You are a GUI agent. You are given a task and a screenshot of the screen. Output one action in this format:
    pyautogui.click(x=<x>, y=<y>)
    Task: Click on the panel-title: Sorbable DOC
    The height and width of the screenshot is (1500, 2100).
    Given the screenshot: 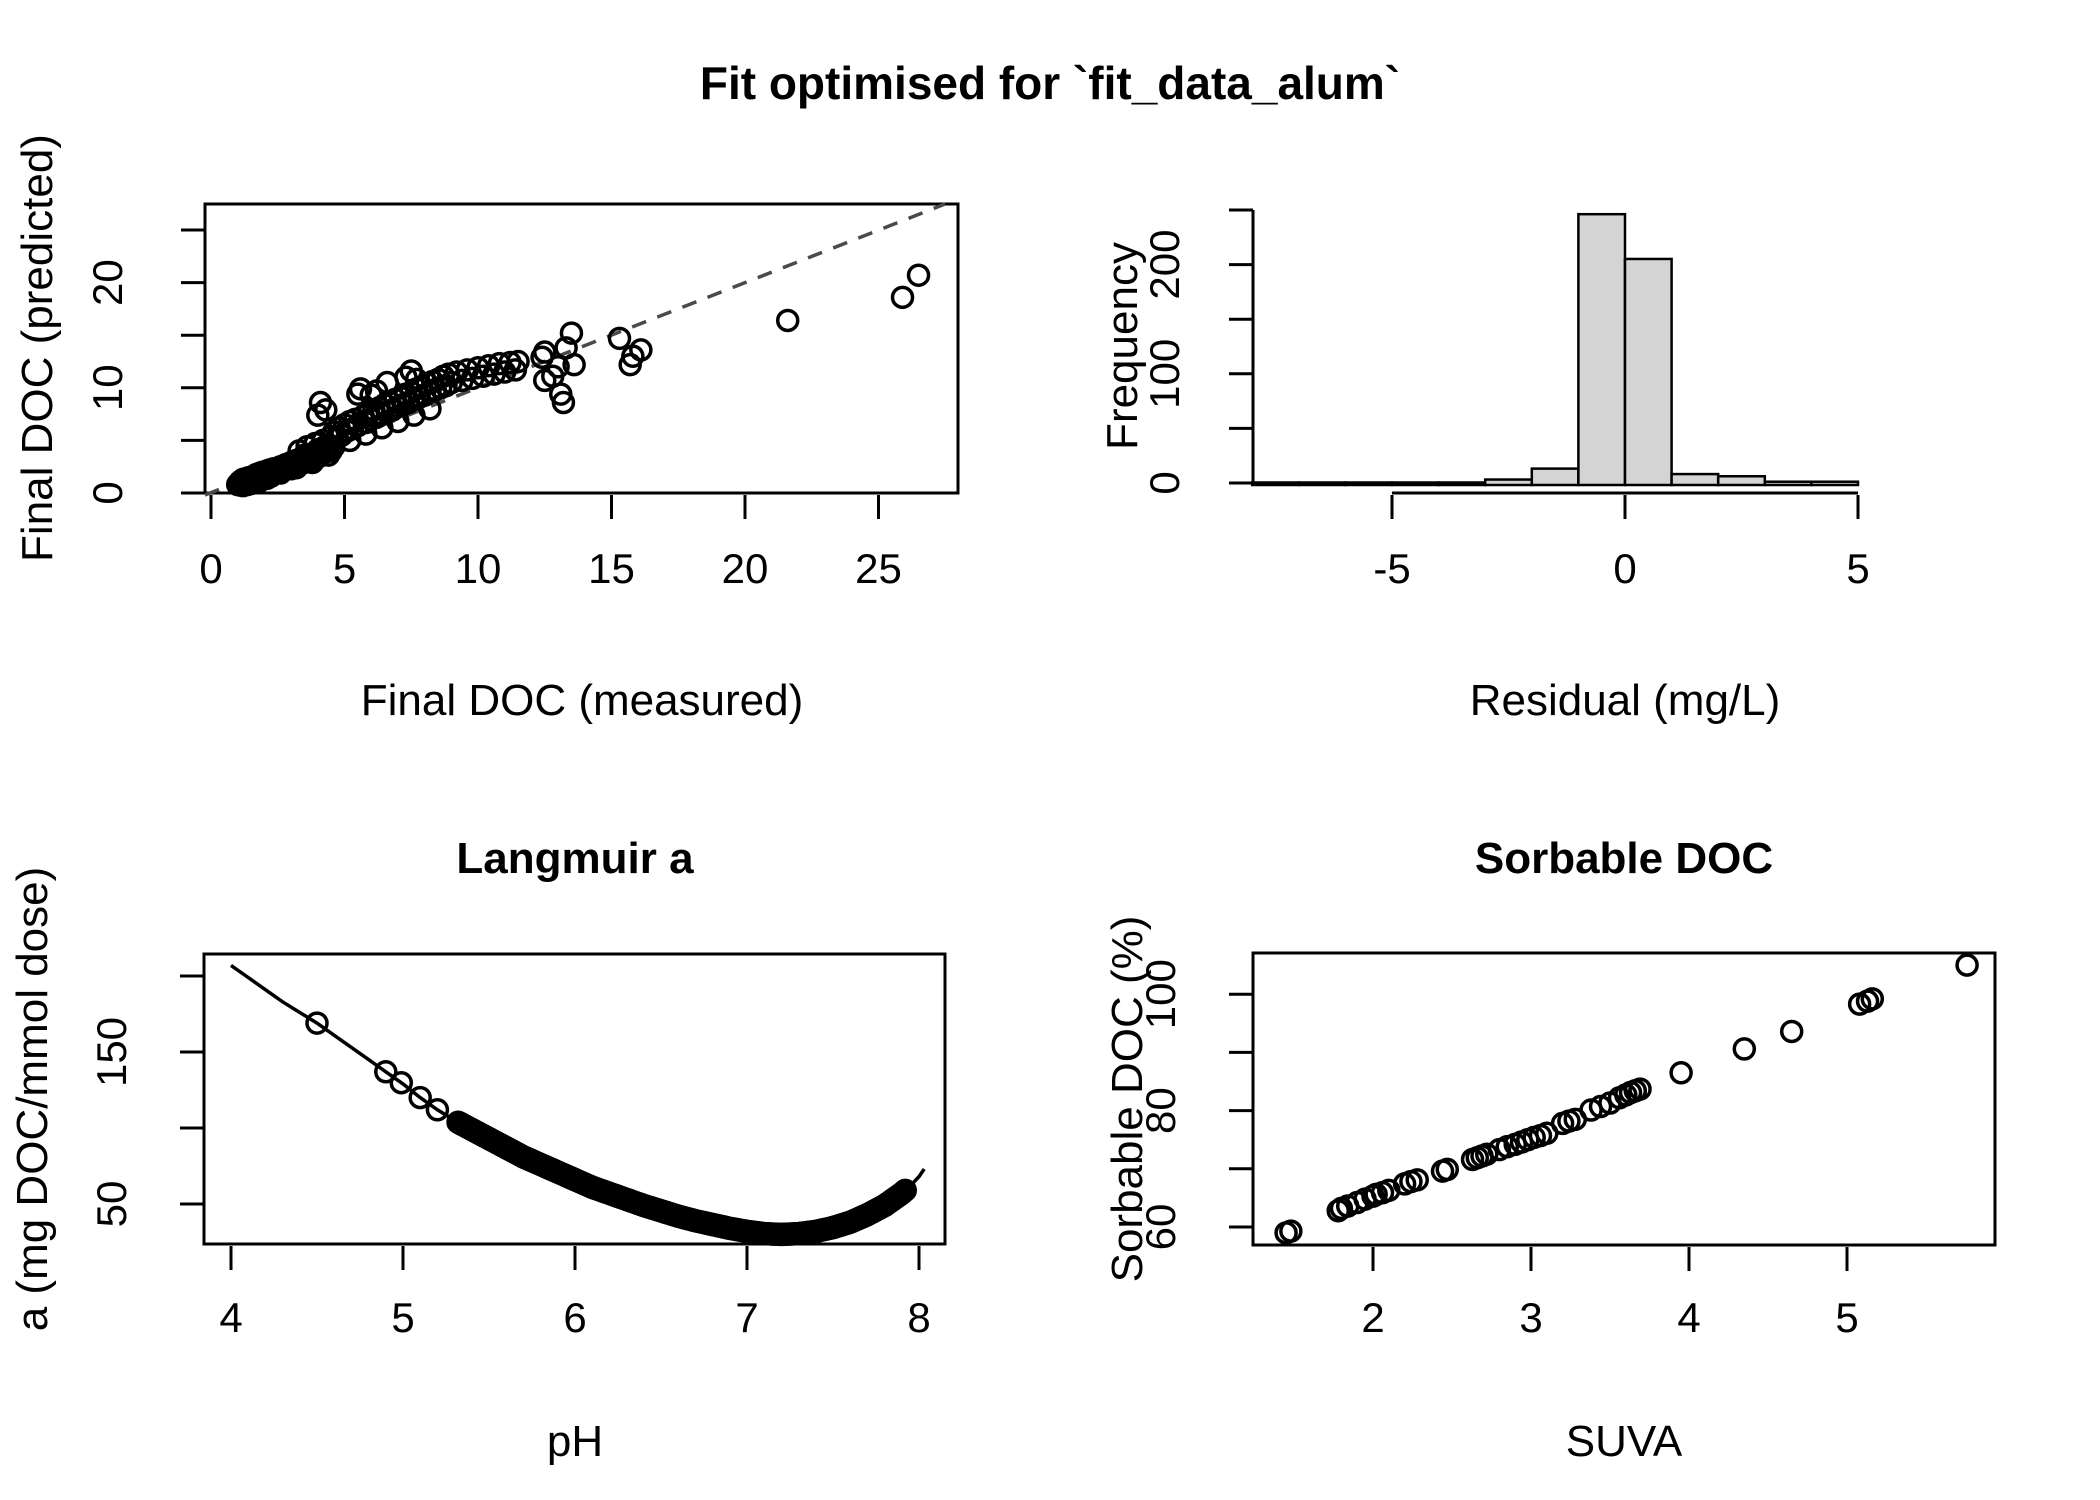 What is the action you would take?
    pyautogui.click(x=1624, y=858)
    